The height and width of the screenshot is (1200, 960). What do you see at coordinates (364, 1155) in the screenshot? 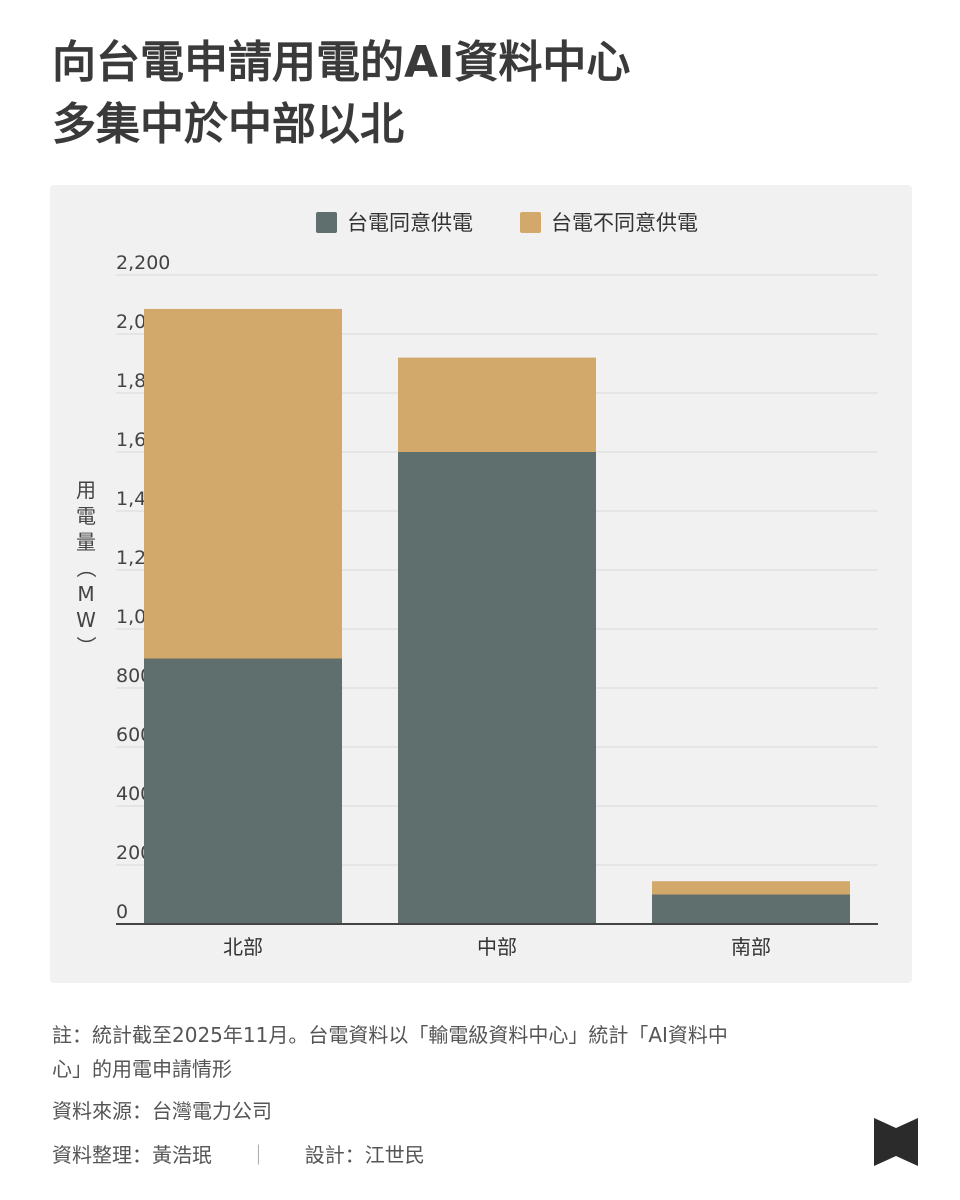
I see `design-credit: 設計：江世民` at bounding box center [364, 1155].